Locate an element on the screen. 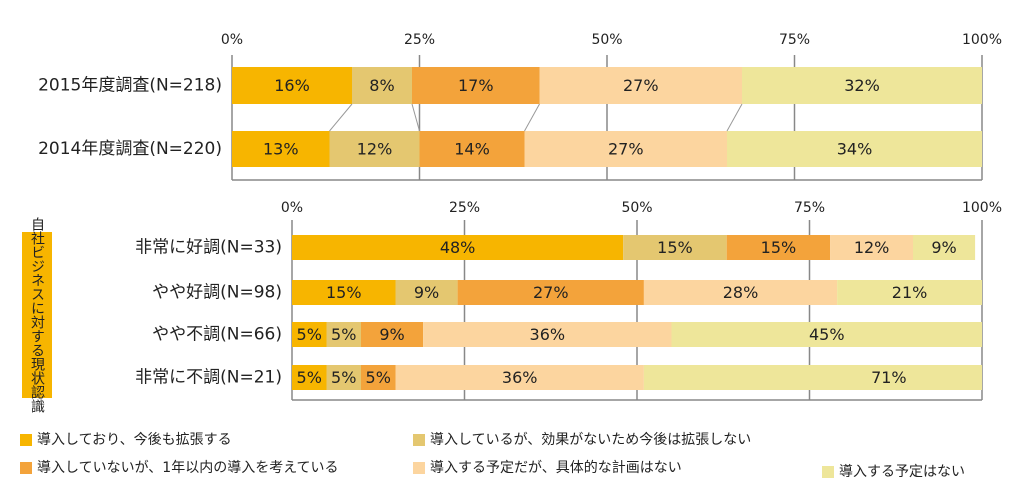 The width and height of the screenshot is (1030, 487). data-label: 45% is located at coordinates (827, 334).